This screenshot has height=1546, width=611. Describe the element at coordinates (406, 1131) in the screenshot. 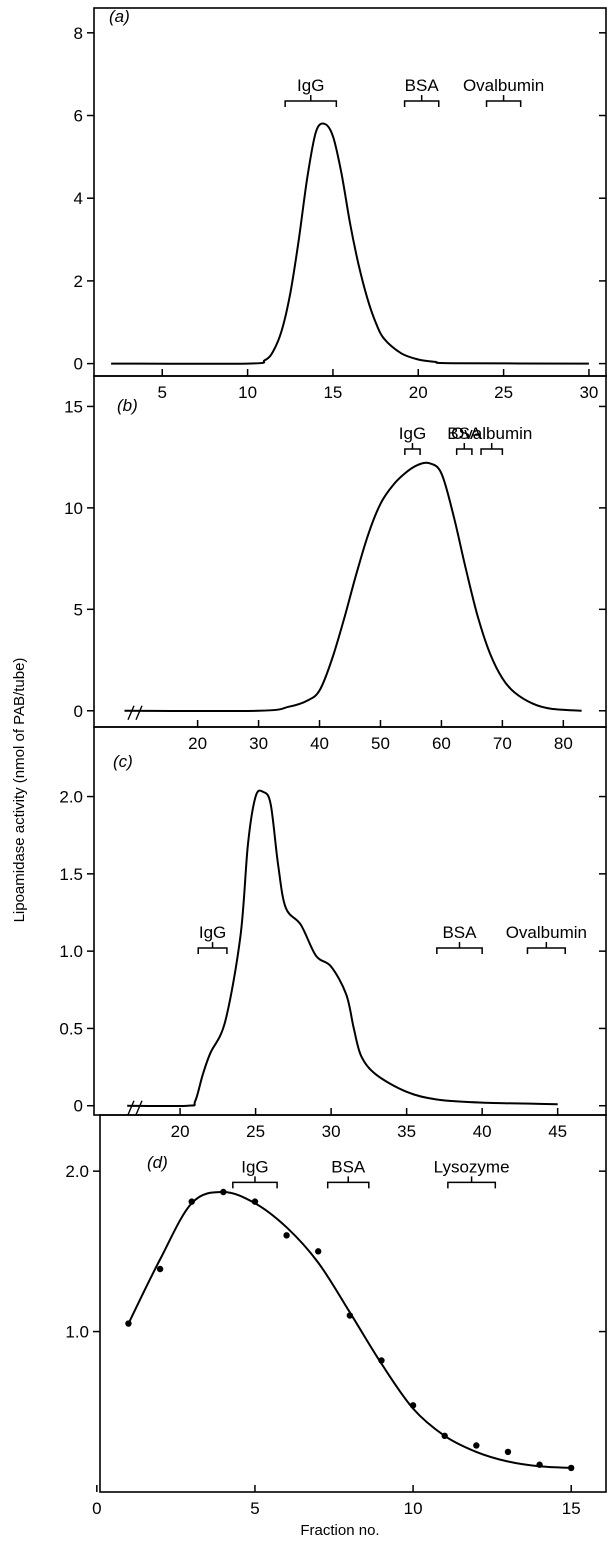

I see `x-tick-label: 35` at that location.